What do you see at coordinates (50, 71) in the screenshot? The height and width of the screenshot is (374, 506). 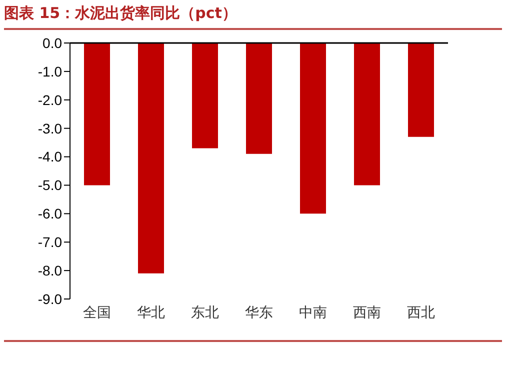 I see `y-tick-label: -1.0` at bounding box center [50, 71].